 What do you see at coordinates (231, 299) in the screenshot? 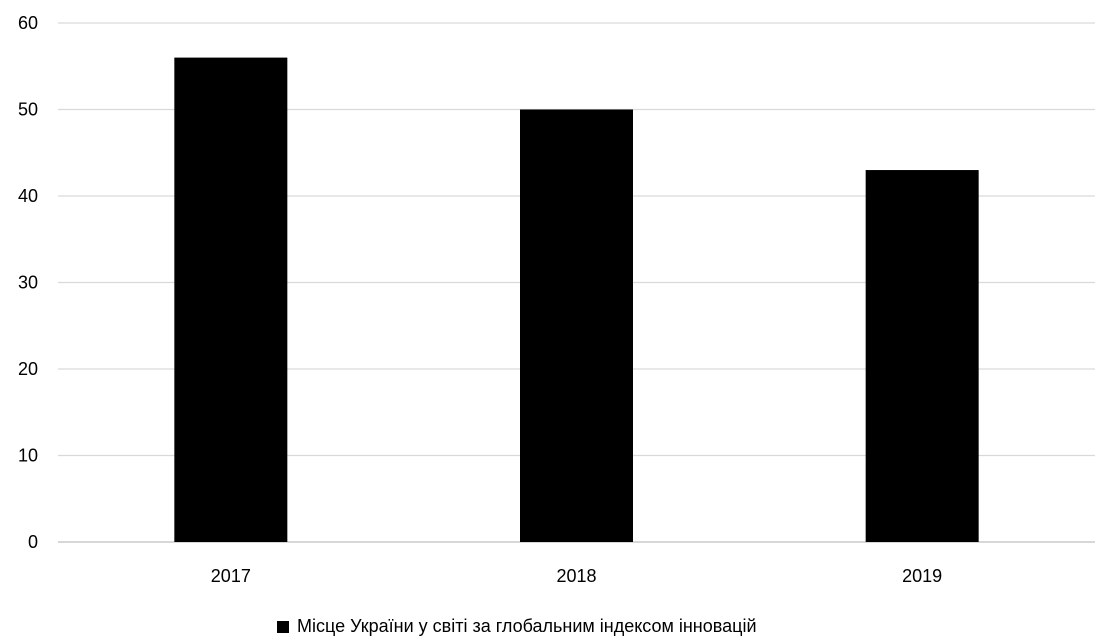
I see `bar-2017` at bounding box center [231, 299].